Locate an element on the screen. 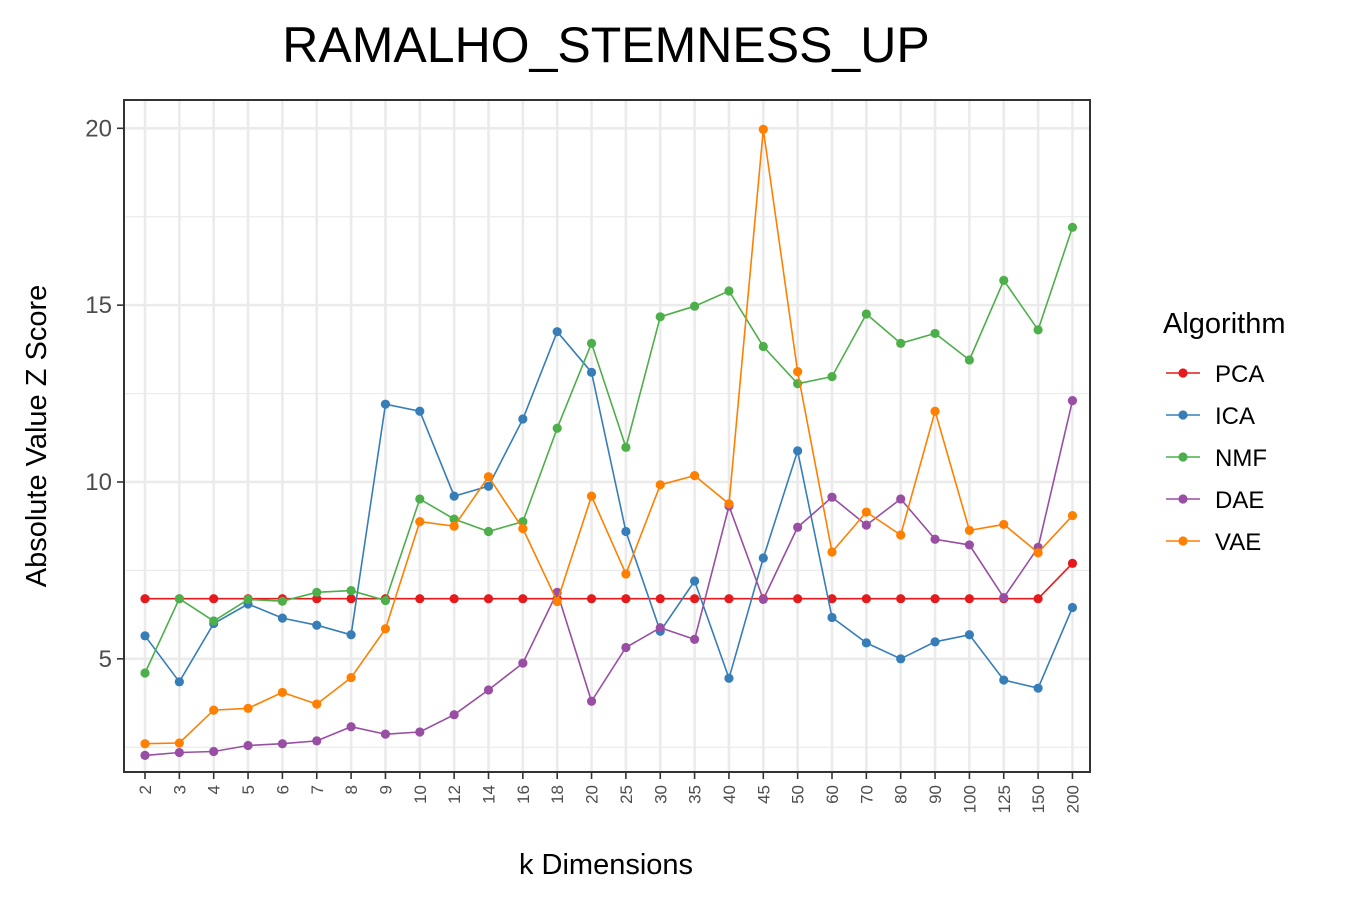 The width and height of the screenshot is (1350, 900). x-tick-label: 40 is located at coordinates (729, 794).